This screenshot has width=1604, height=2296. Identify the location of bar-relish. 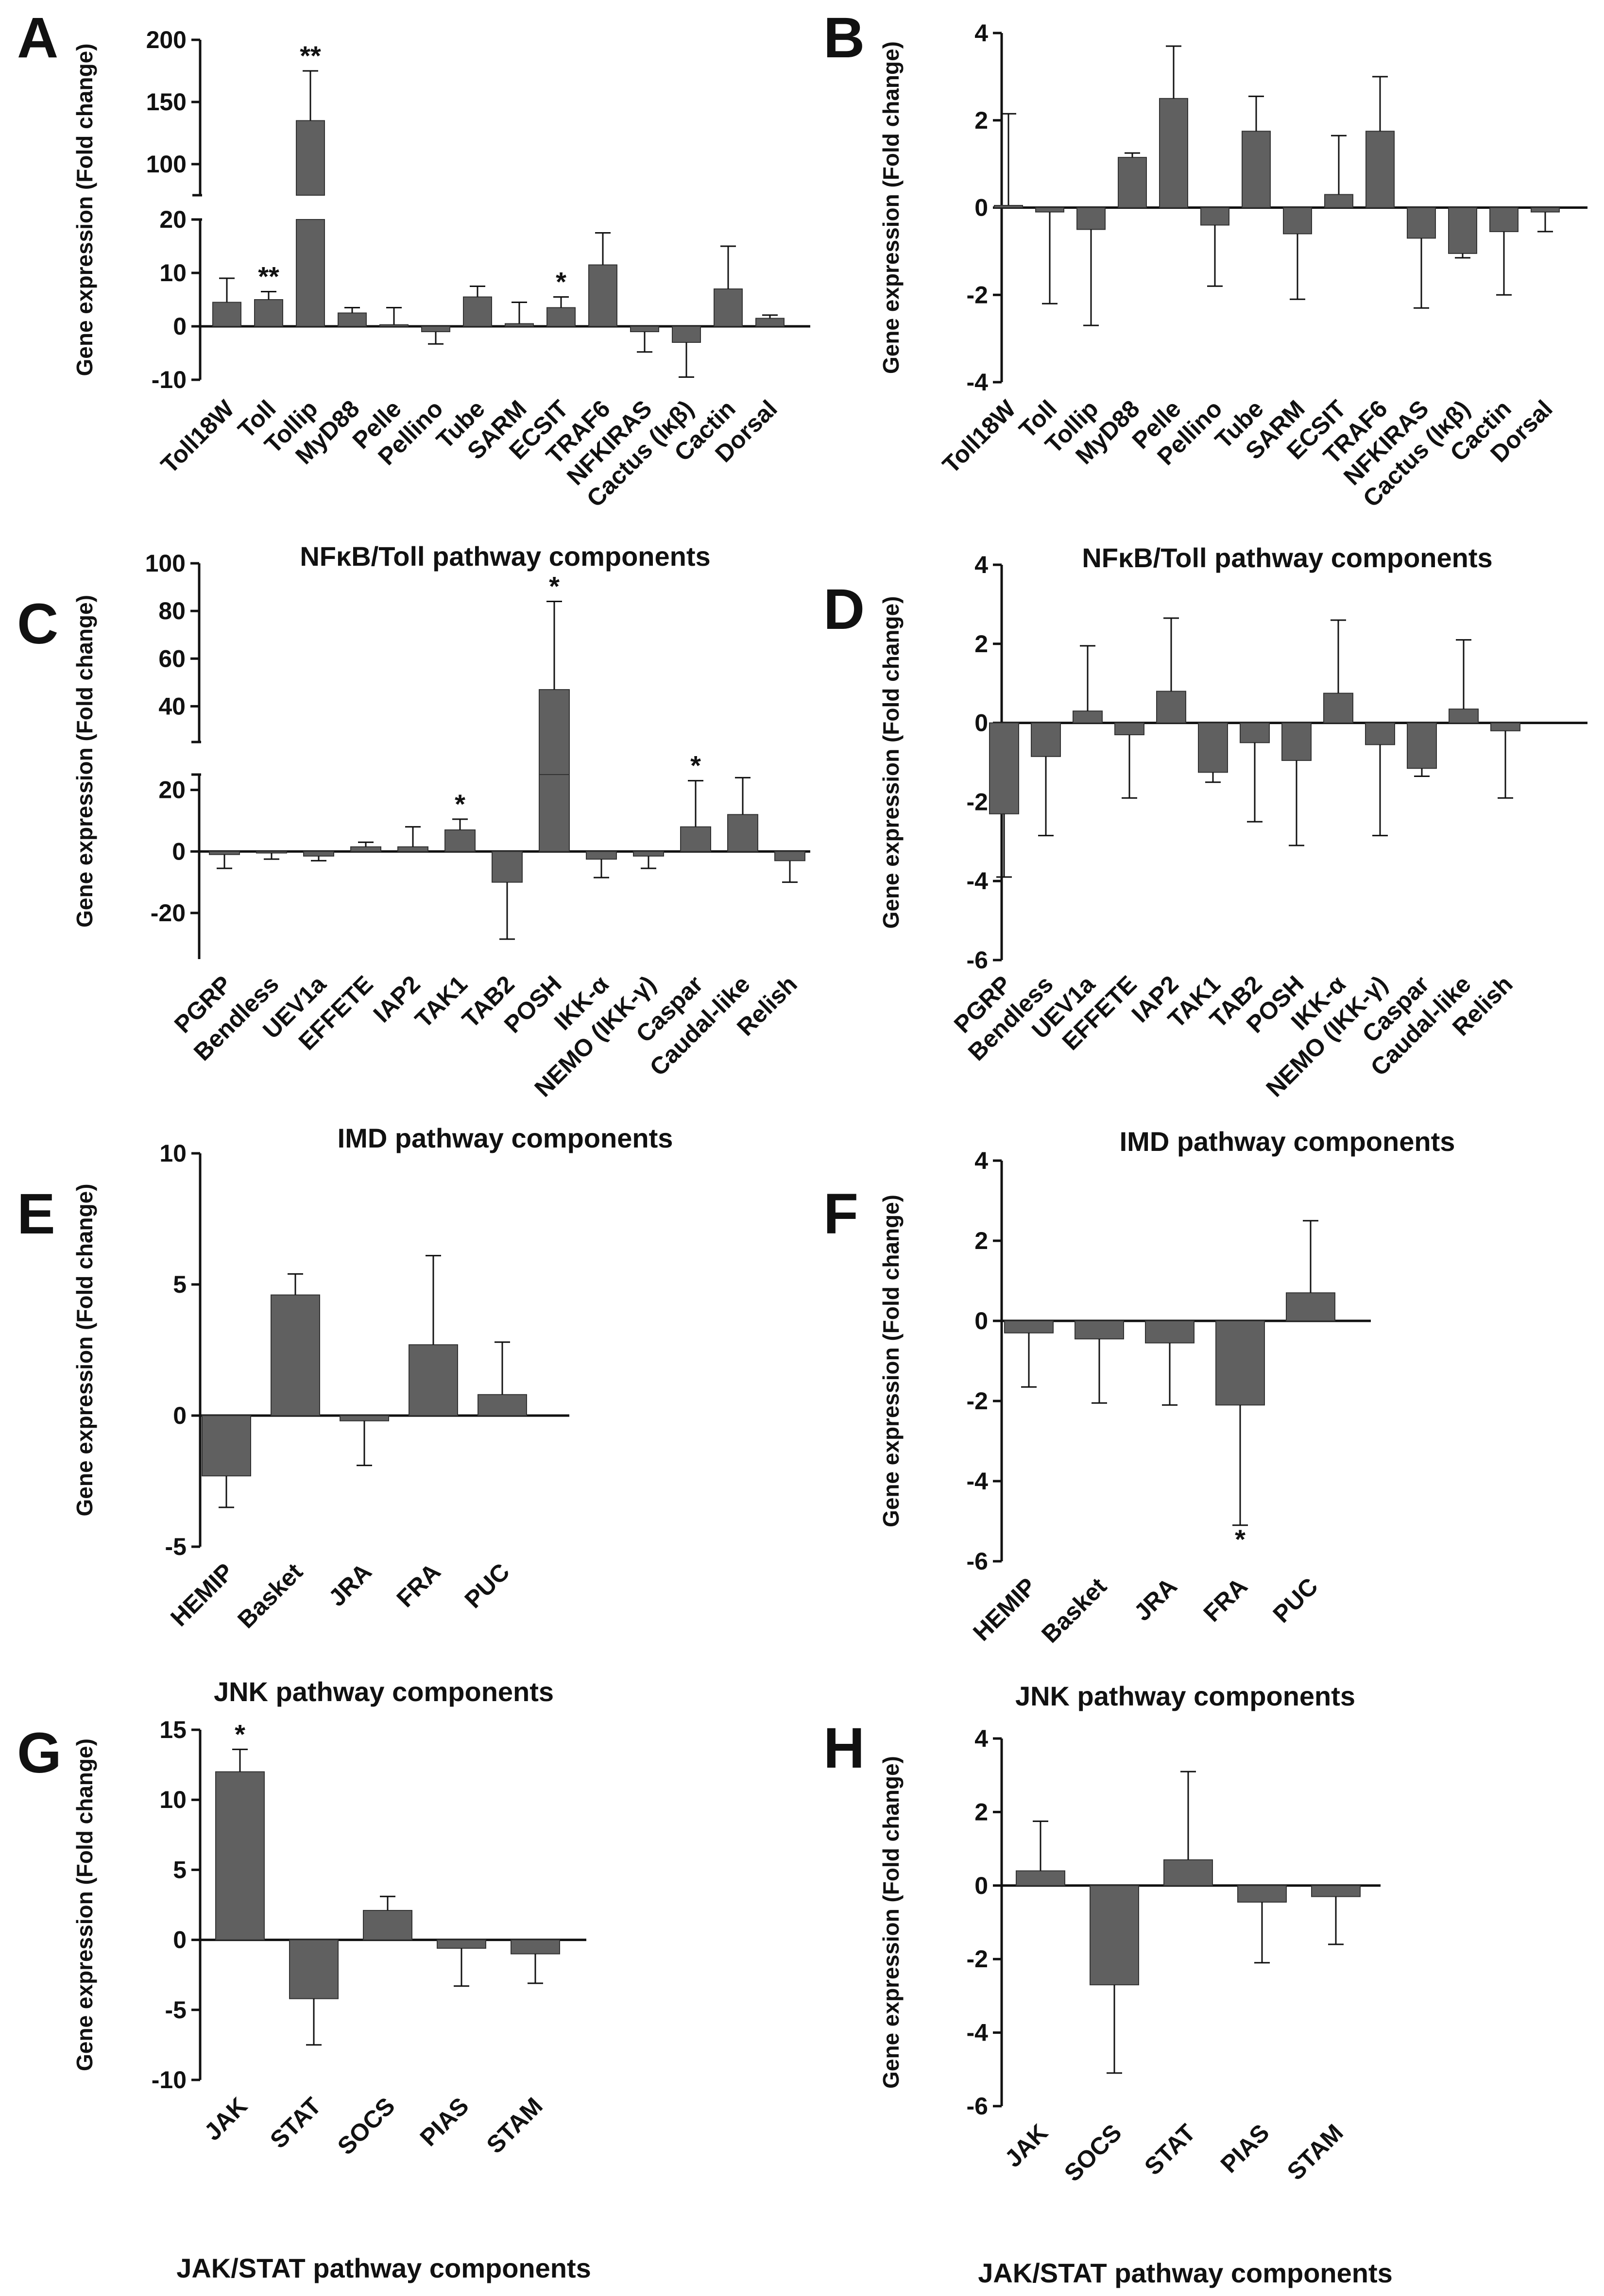
(789, 856).